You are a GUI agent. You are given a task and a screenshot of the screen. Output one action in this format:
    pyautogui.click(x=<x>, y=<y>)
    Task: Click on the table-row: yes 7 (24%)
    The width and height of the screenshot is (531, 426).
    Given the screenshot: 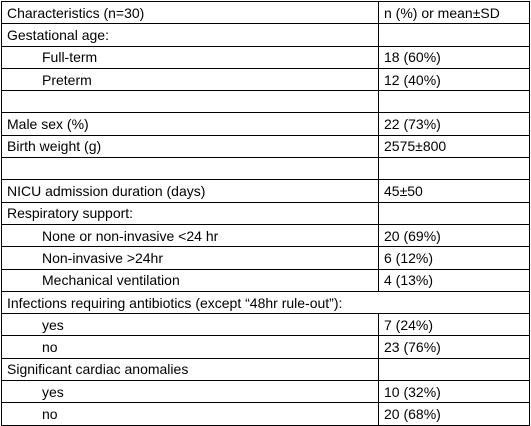 What is the action you would take?
    pyautogui.click(x=265, y=325)
    